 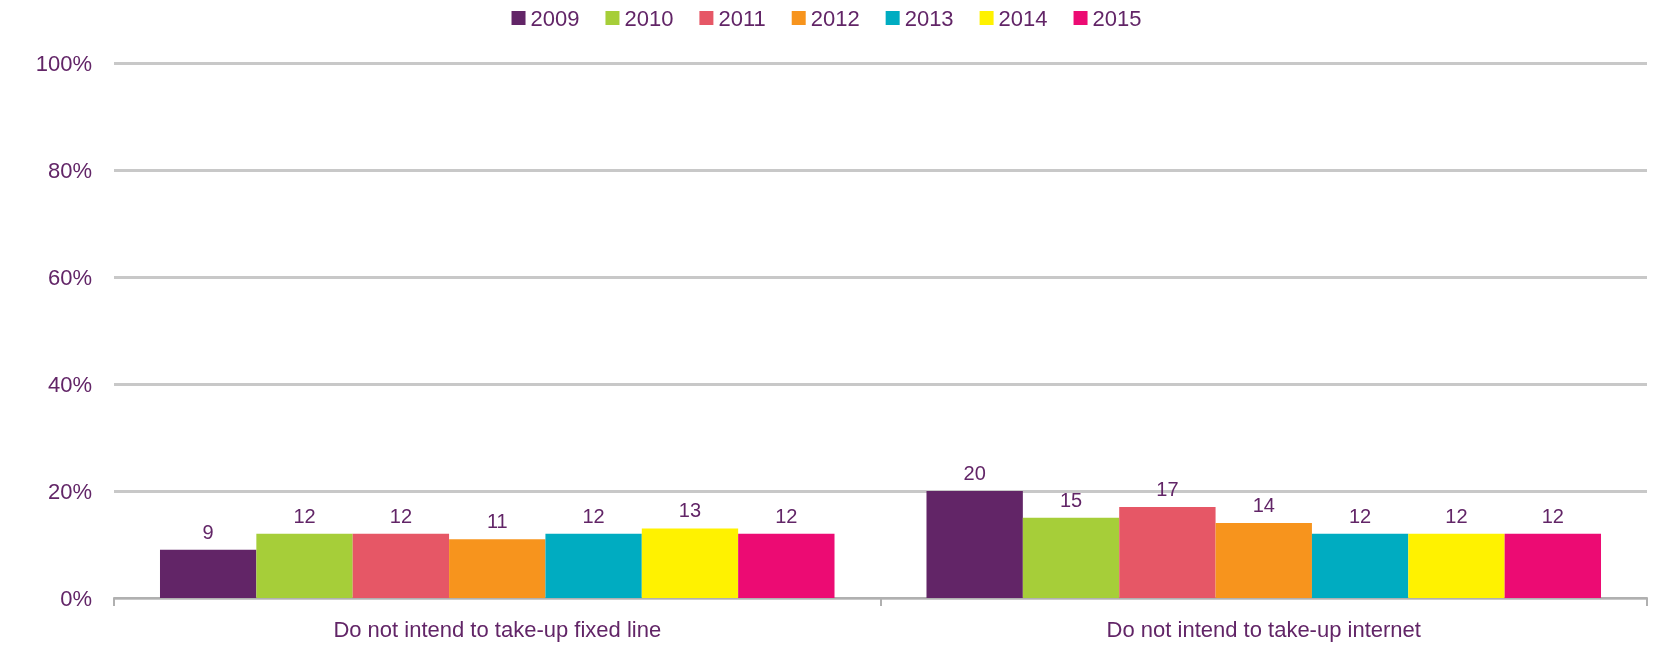 I want to click on legend-label: 2013, so click(x=929, y=18).